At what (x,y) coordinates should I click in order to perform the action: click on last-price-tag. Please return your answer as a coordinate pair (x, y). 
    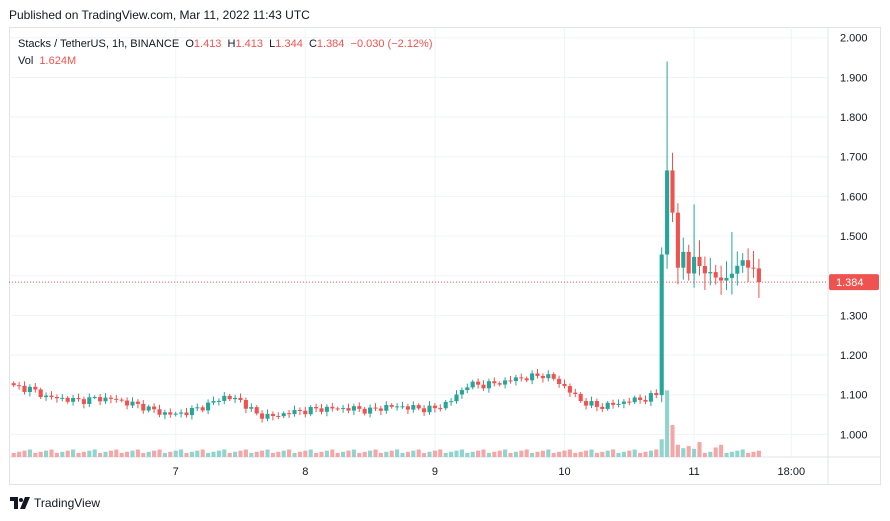
    Looking at the image, I should click on (854, 282).